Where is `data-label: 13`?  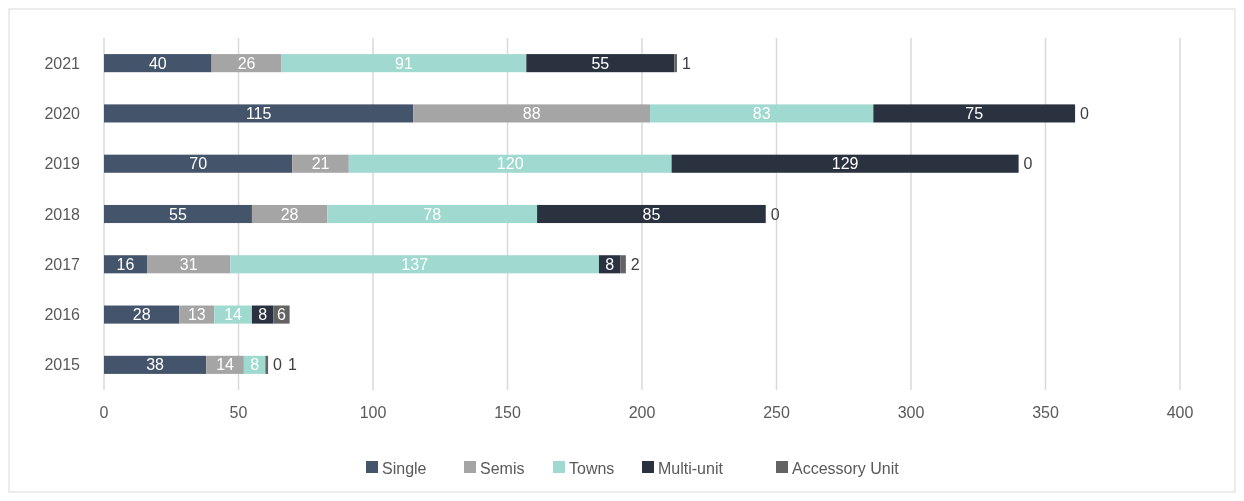
data-label: 13 is located at coordinates (196, 315).